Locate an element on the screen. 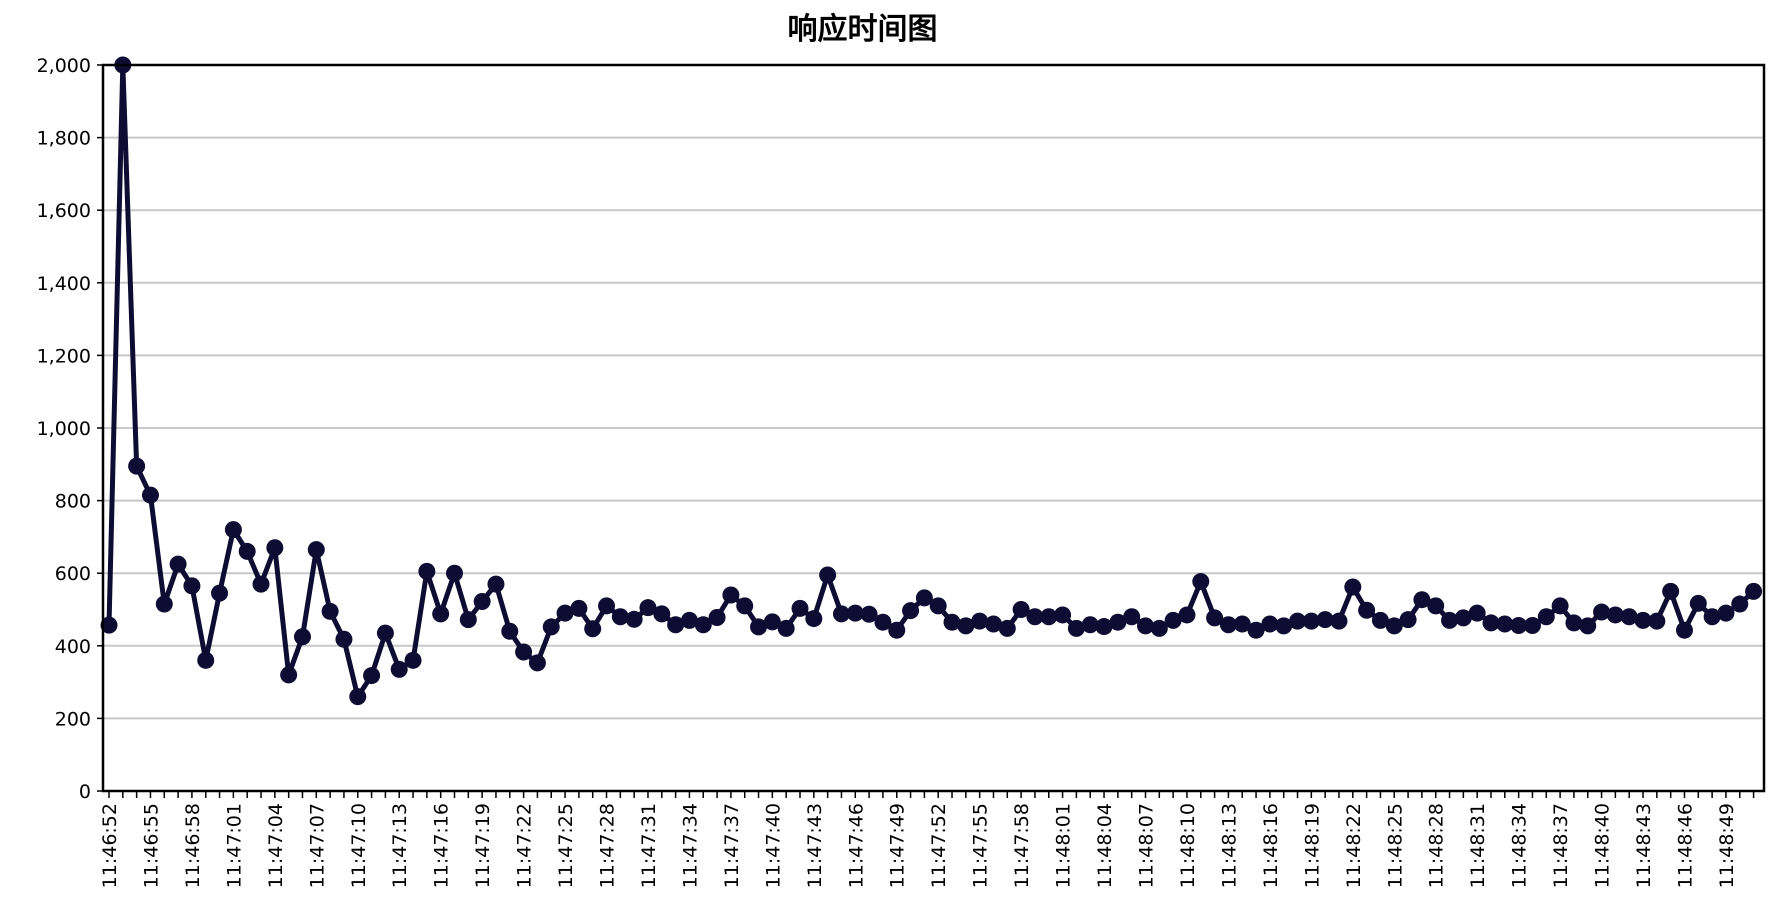  x-tick-label: 11:48:43 is located at coordinates (1644, 845).